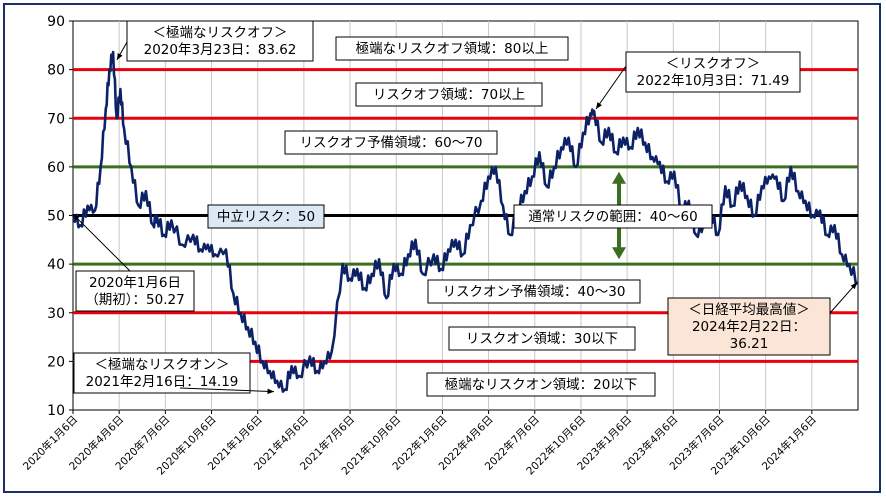  Describe the element at coordinates (162, 365) in the screenshot. I see `annotation-text-extreme_riskon_low: ＜極端なリスクオン＞` at that location.